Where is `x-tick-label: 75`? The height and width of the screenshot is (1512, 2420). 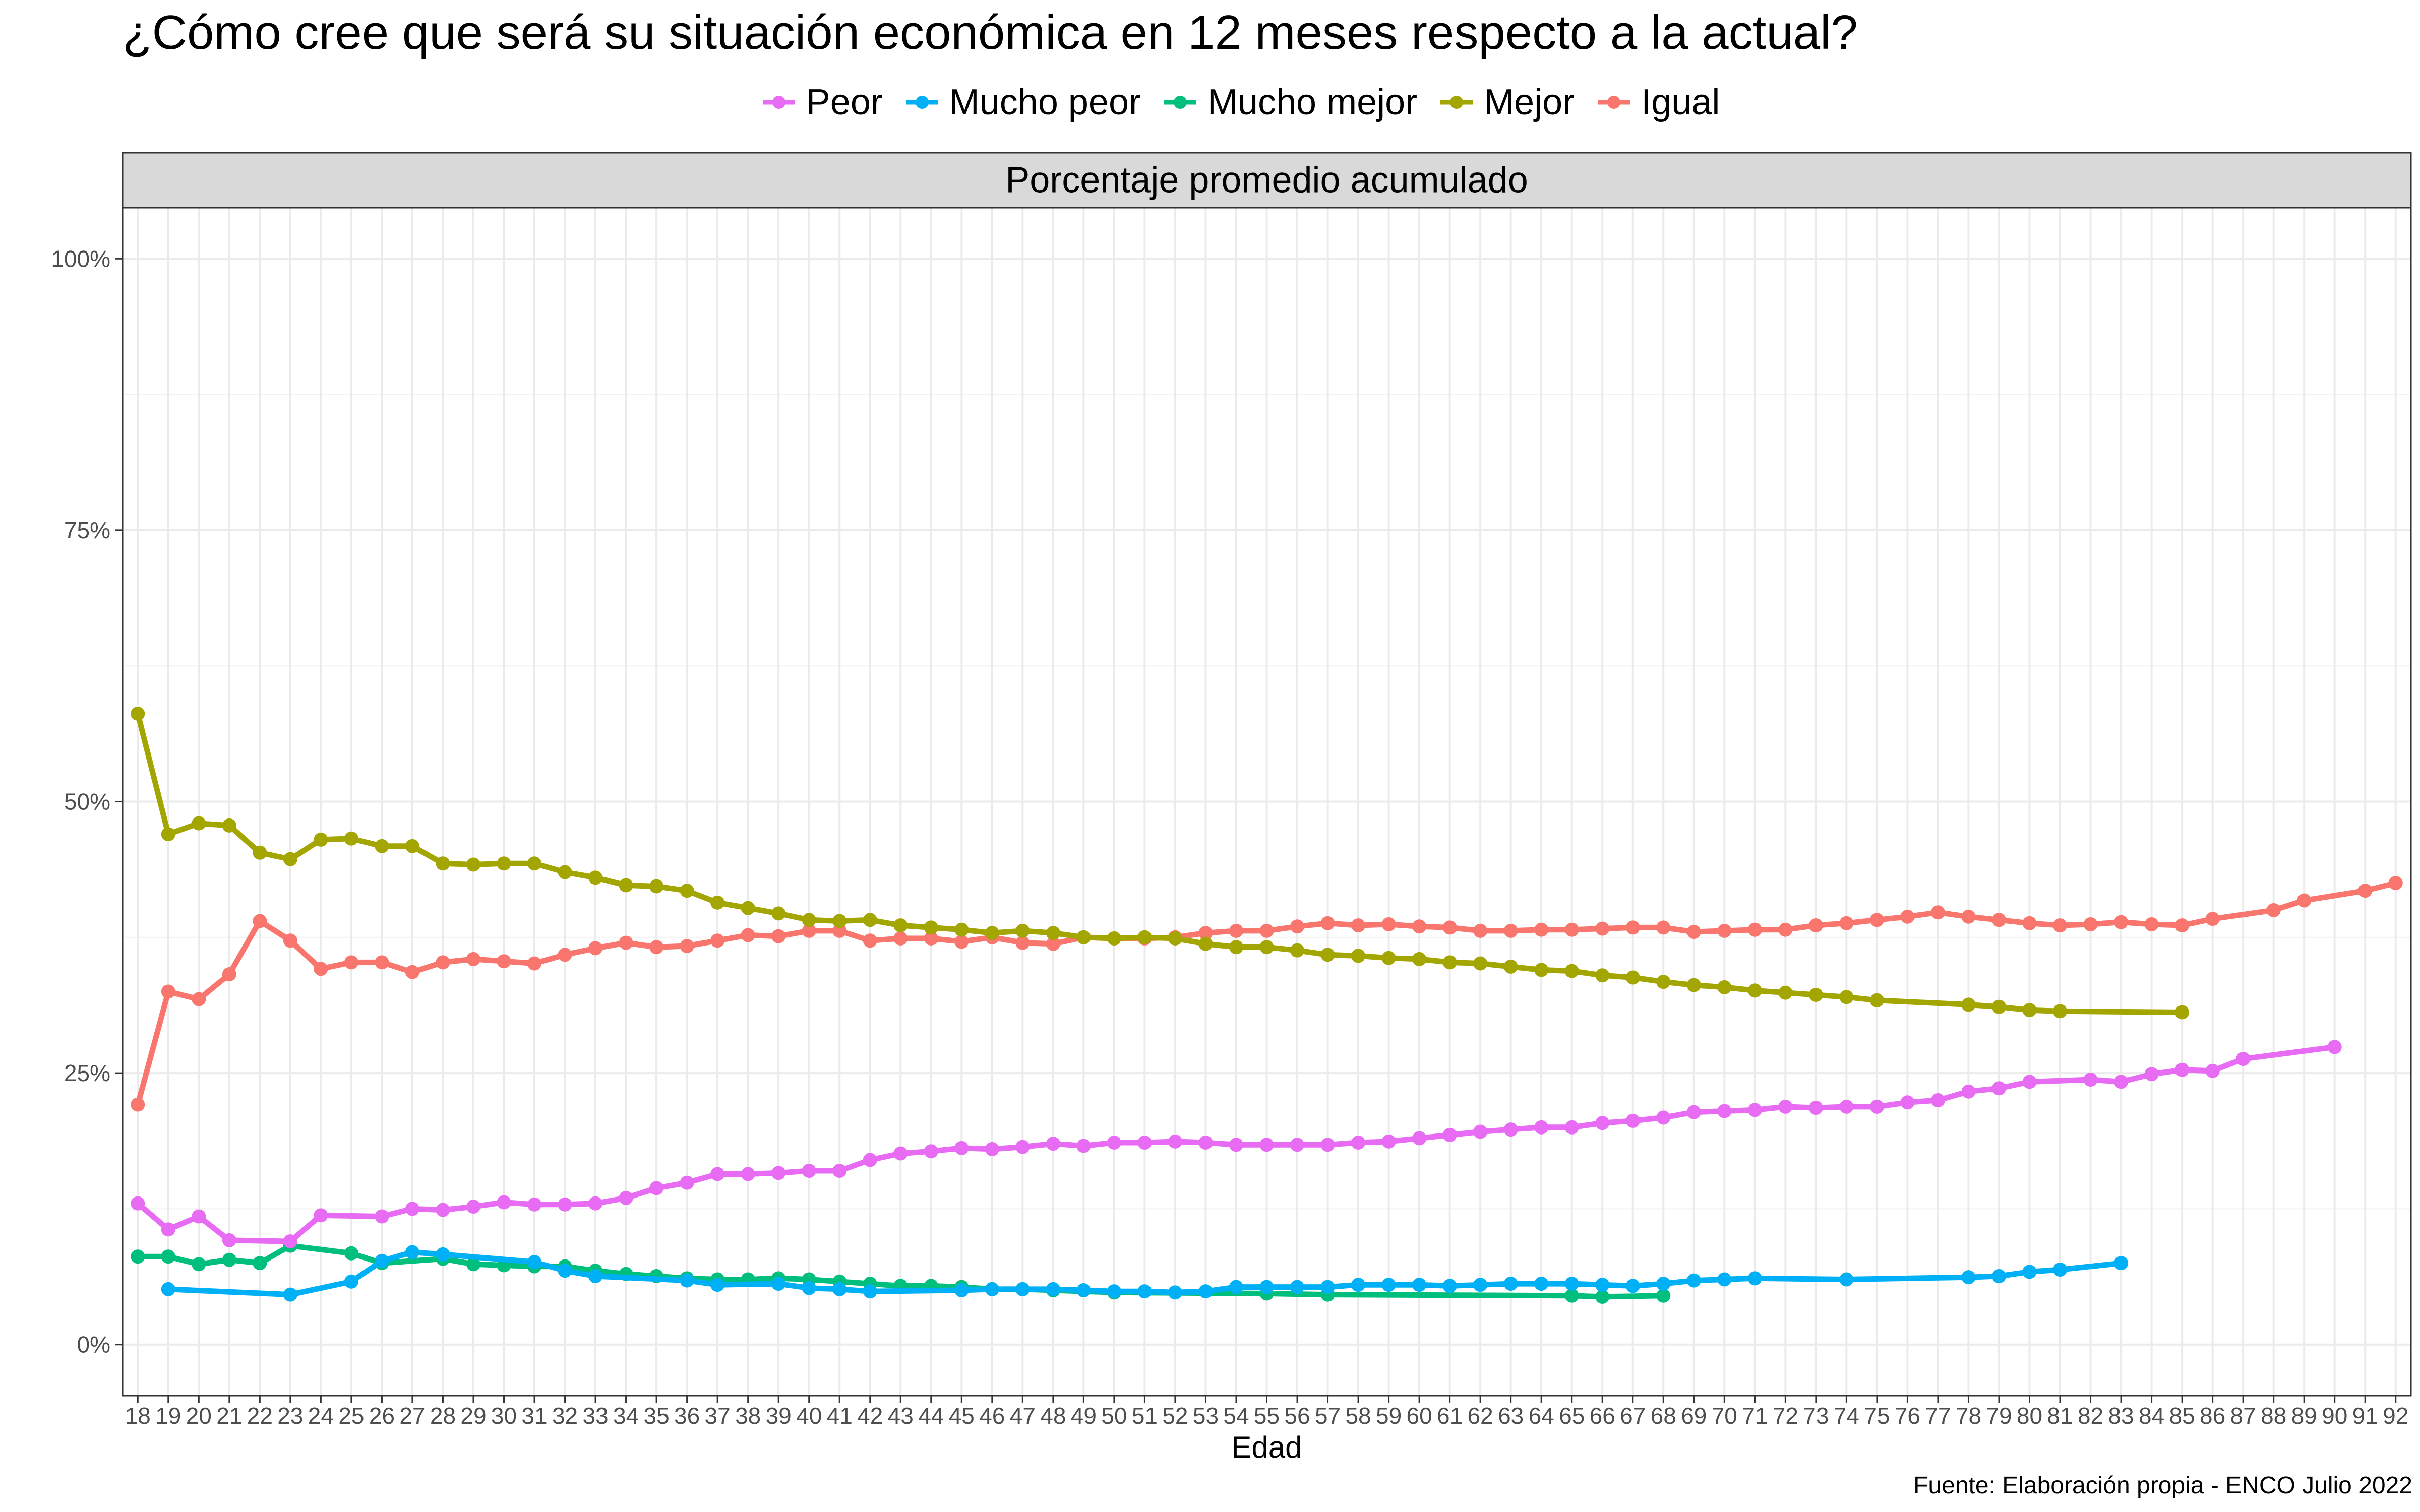 x-tick-label: 75 is located at coordinates (1877, 1416).